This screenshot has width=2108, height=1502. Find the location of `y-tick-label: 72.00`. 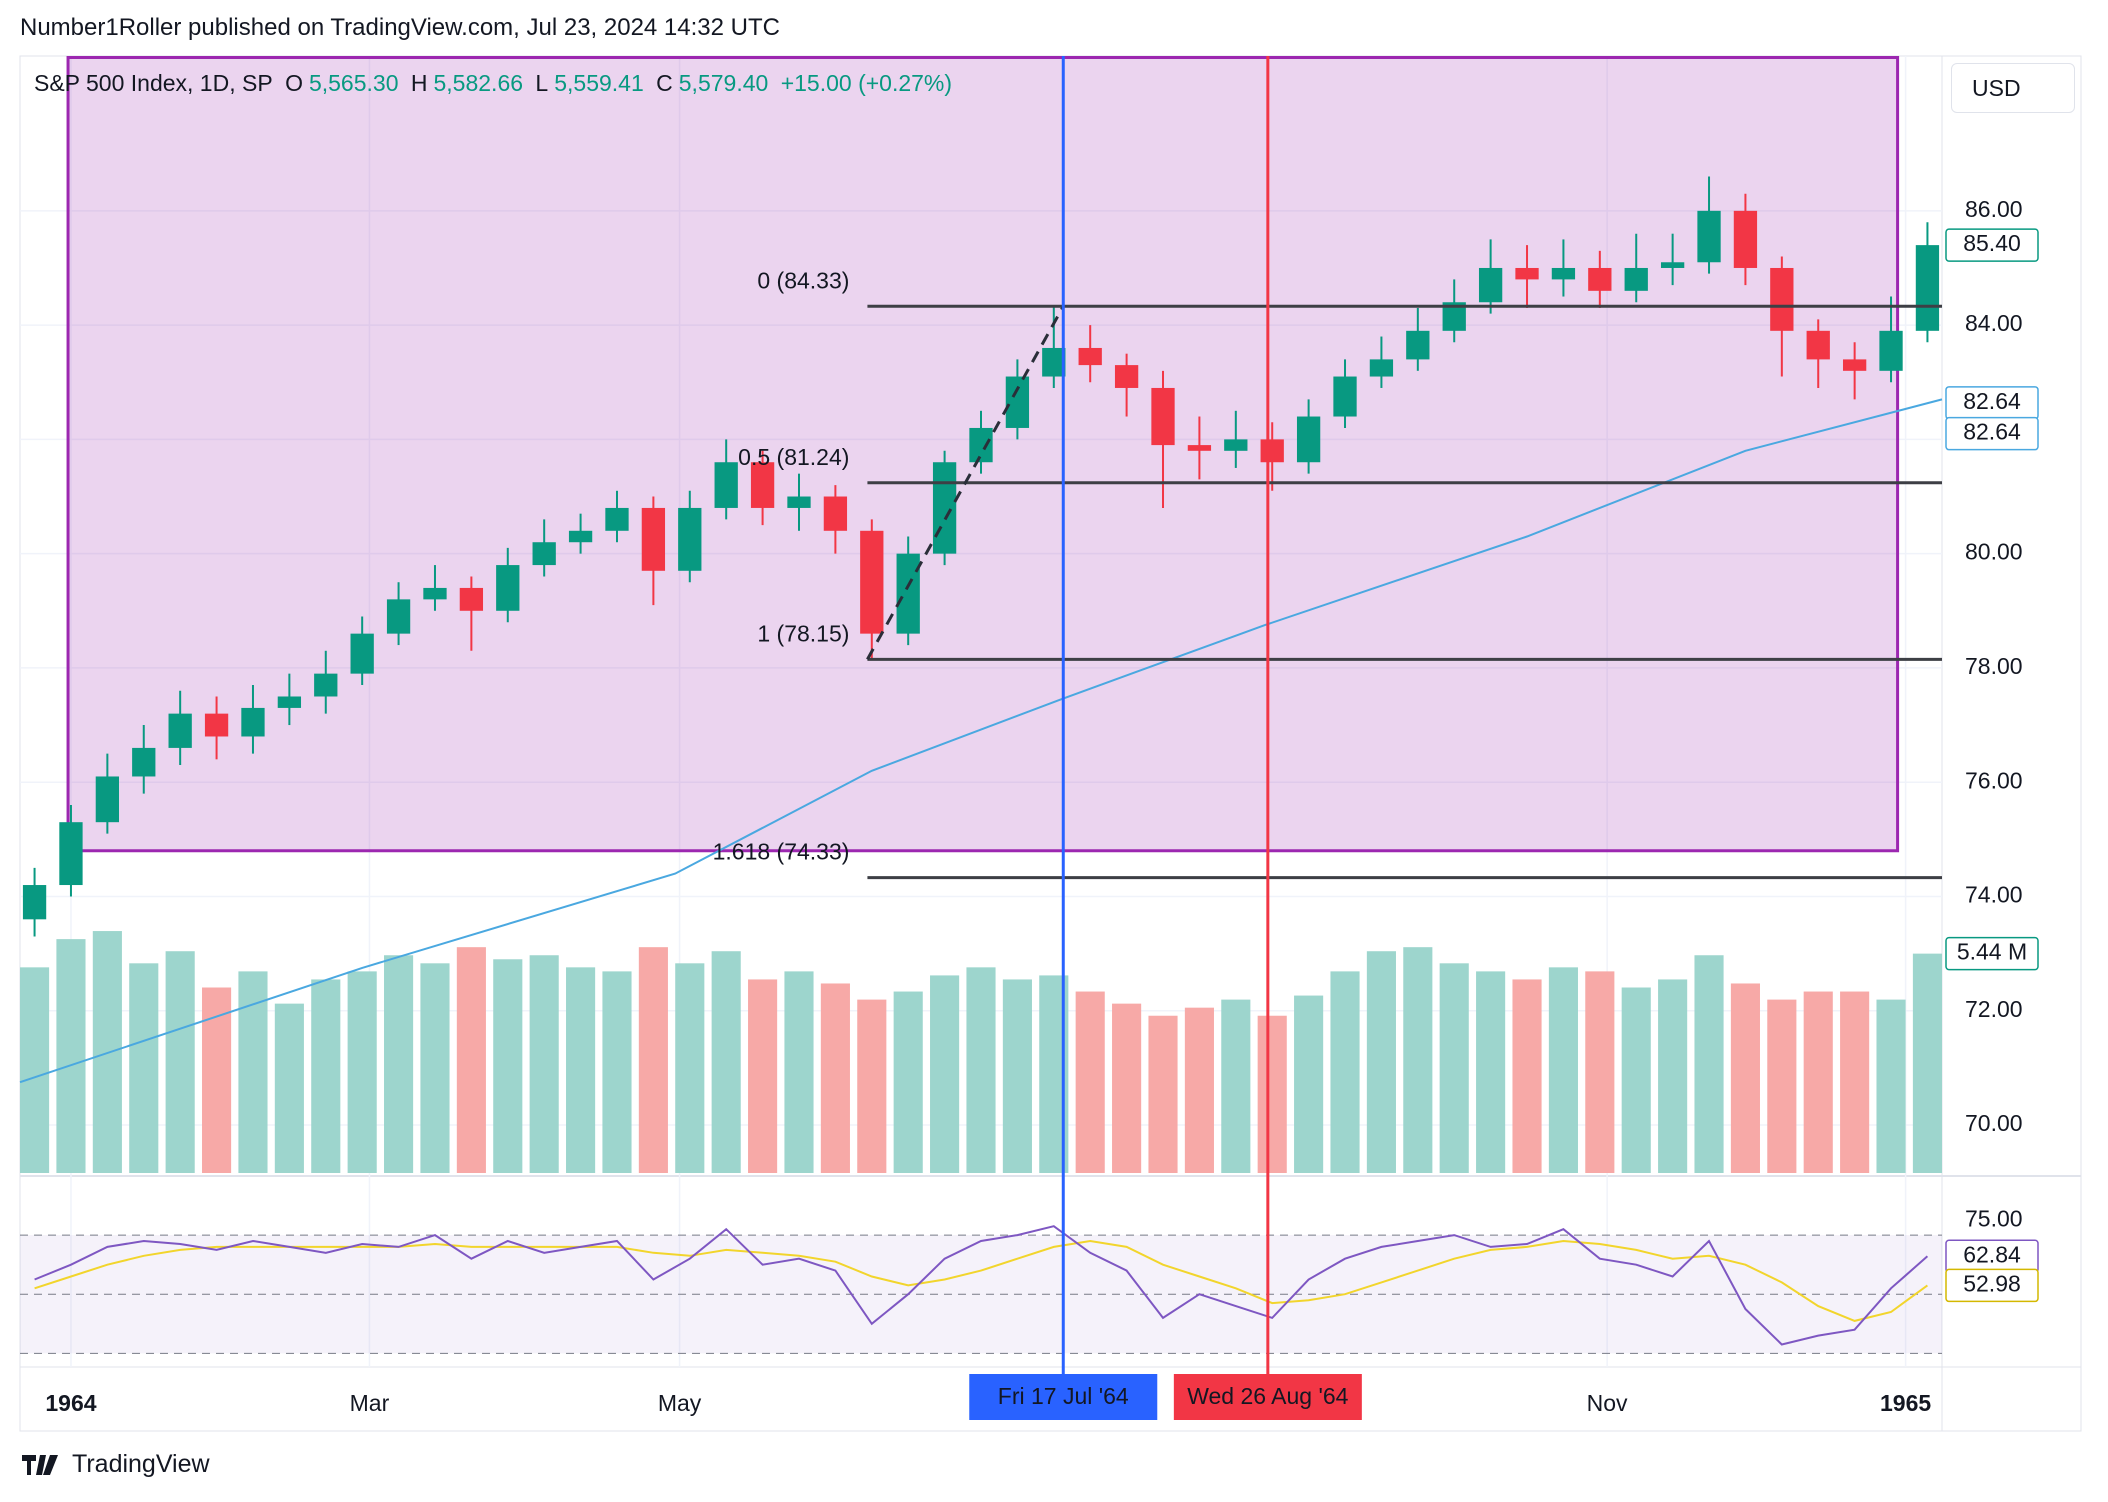

y-tick-label: 72.00 is located at coordinates (1994, 1009).